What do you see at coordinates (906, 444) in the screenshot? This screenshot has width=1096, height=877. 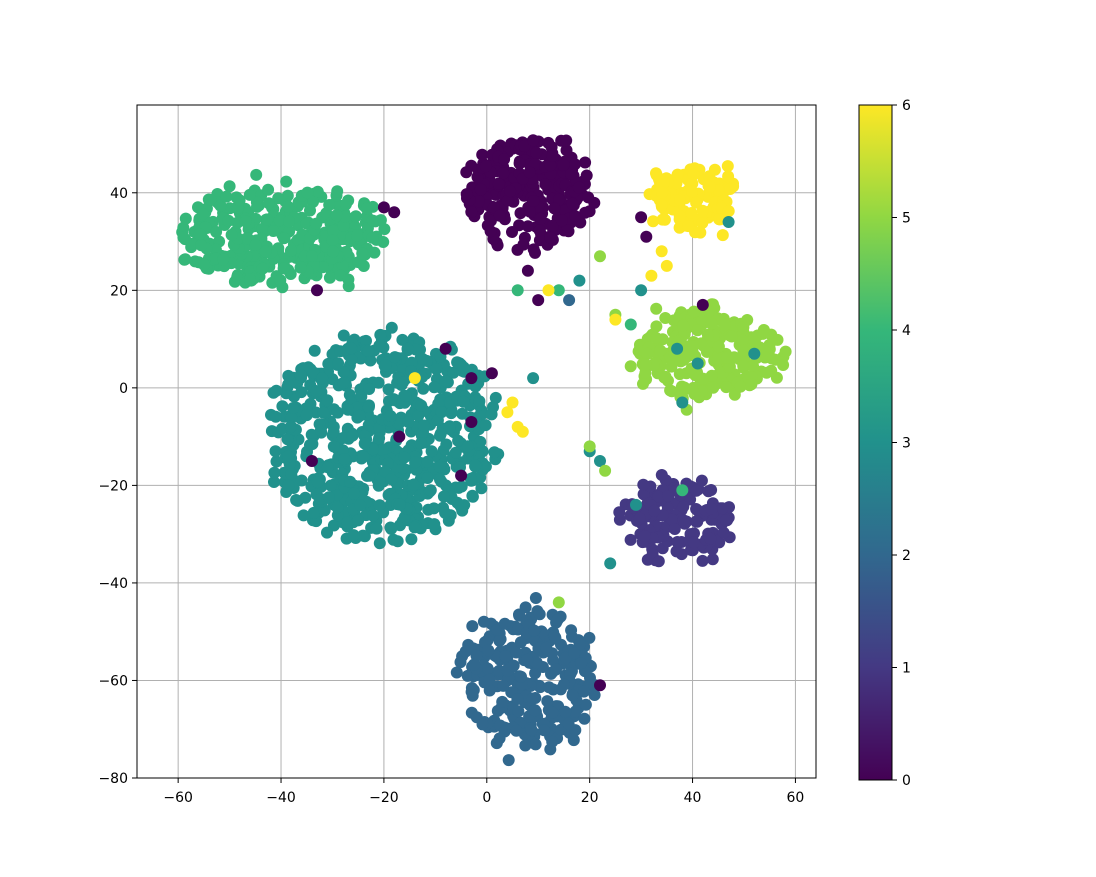 I see `colorbar-tick-label: 3` at bounding box center [906, 444].